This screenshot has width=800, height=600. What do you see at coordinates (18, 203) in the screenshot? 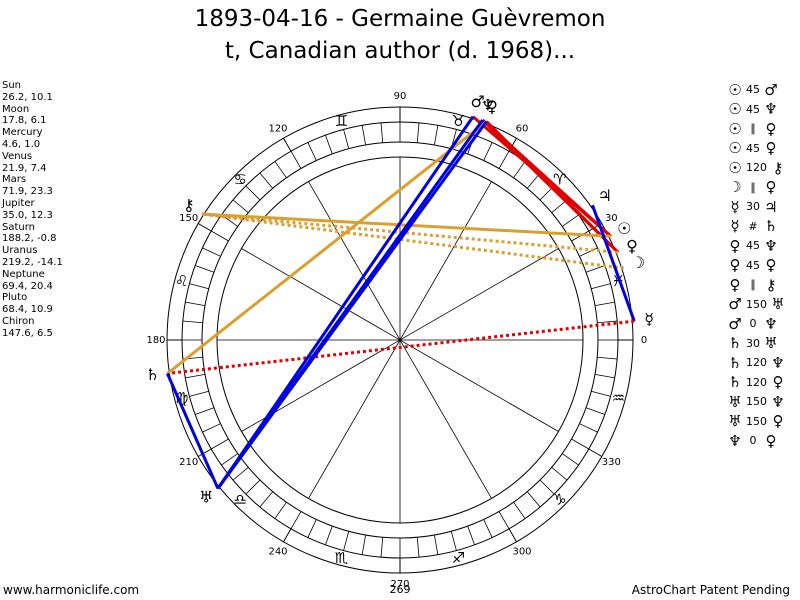
I see `planet-name: Jupiter` at bounding box center [18, 203].